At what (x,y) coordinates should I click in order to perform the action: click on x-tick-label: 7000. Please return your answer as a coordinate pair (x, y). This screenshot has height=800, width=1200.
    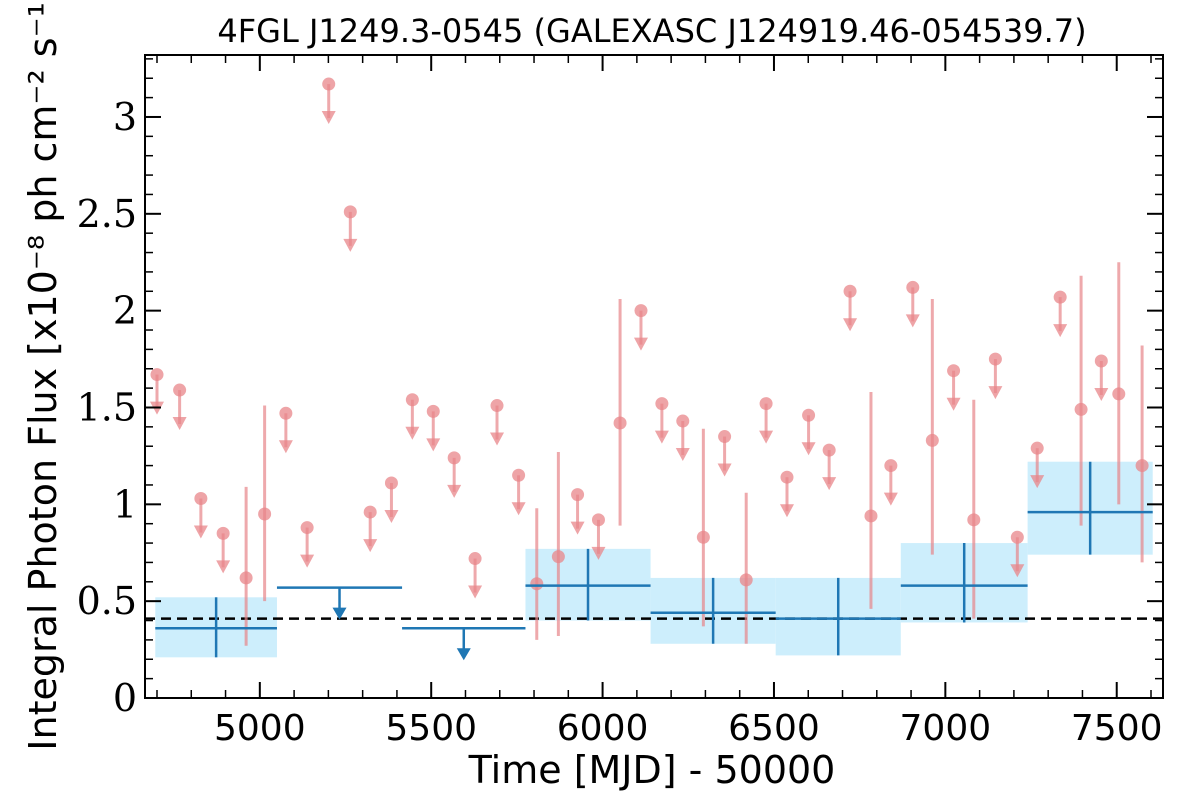
    Looking at the image, I should click on (946, 728).